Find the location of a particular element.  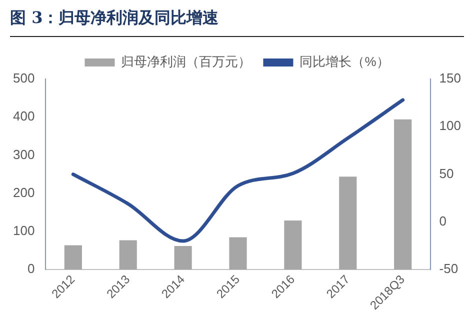

y2-tick-label: 0 is located at coordinates (443, 221).